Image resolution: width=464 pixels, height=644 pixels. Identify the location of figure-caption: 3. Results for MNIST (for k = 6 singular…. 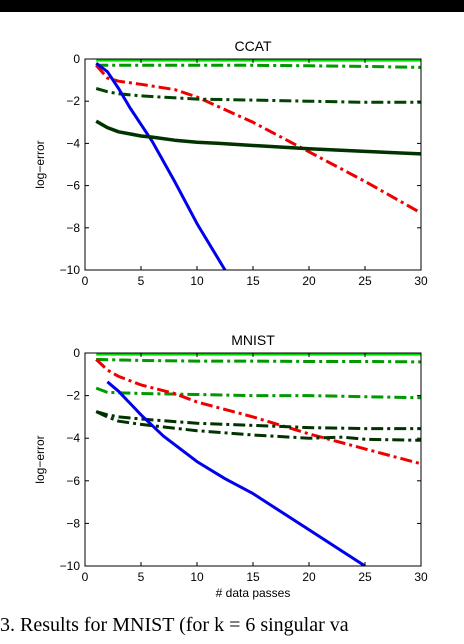
(232, 629).